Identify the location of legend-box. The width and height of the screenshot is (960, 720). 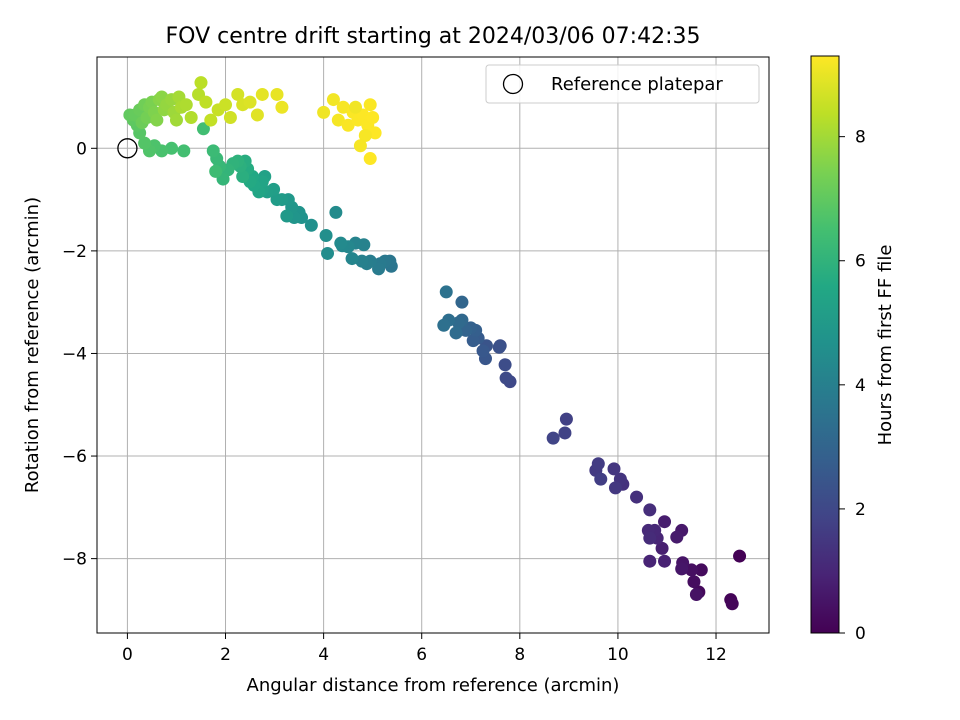
(622, 84).